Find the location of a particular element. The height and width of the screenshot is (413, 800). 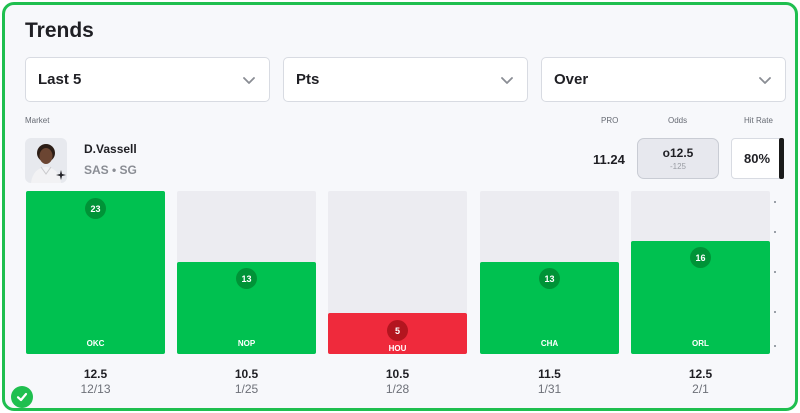

hit-rate-value: 80% is located at coordinates (757, 158).